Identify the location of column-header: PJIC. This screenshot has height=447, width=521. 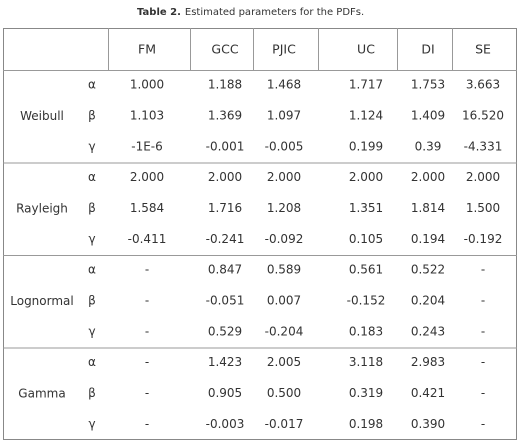
(284, 49).